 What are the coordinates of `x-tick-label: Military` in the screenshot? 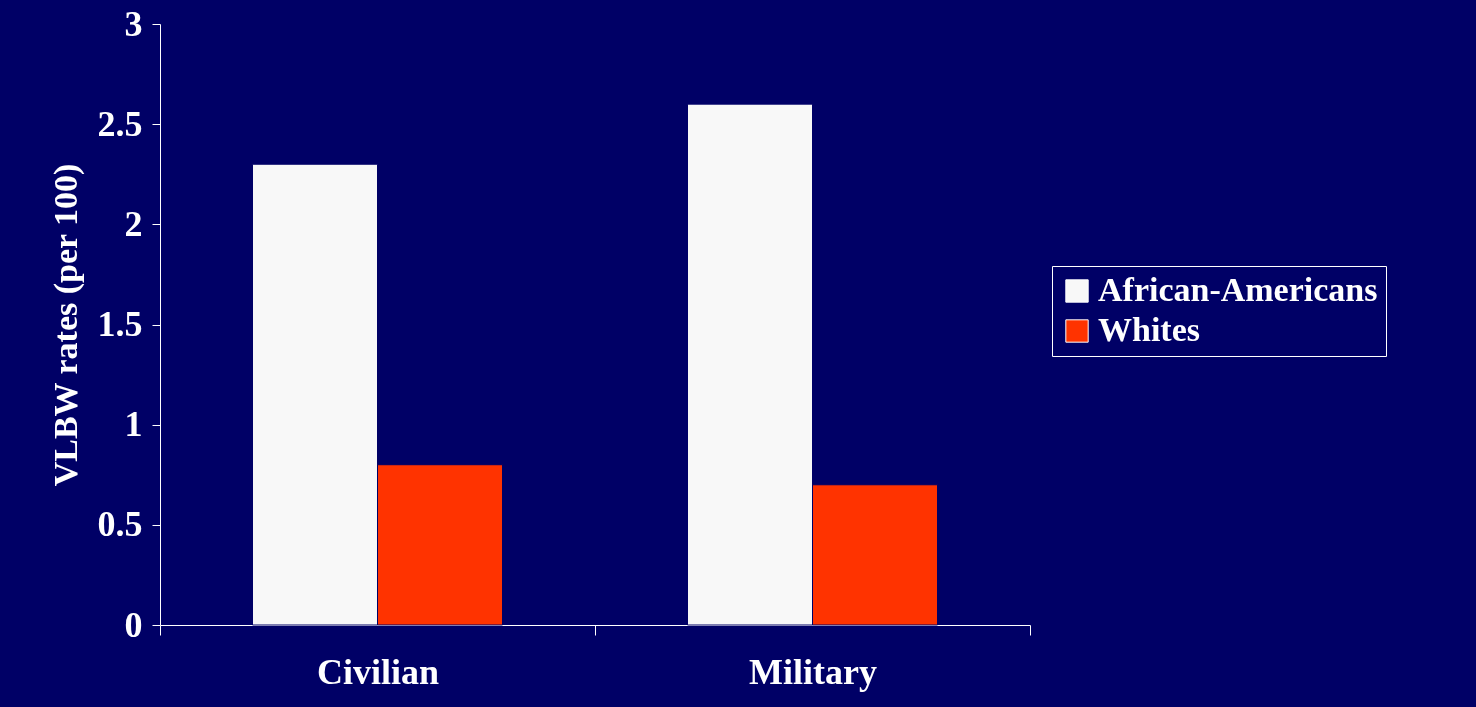 It's located at (813, 671).